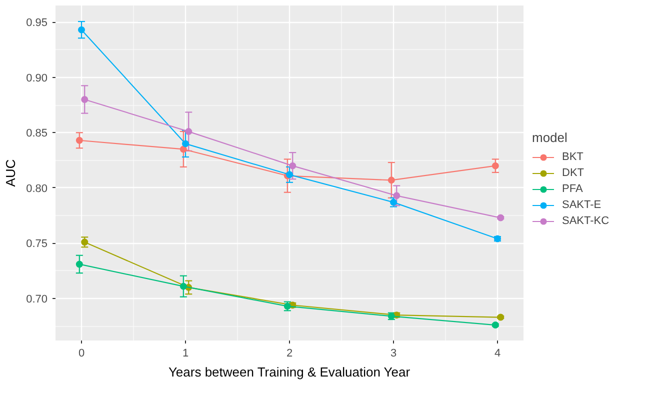 The image size is (660, 406). I want to click on y-tick-label: 0.95, so click(37, 23).